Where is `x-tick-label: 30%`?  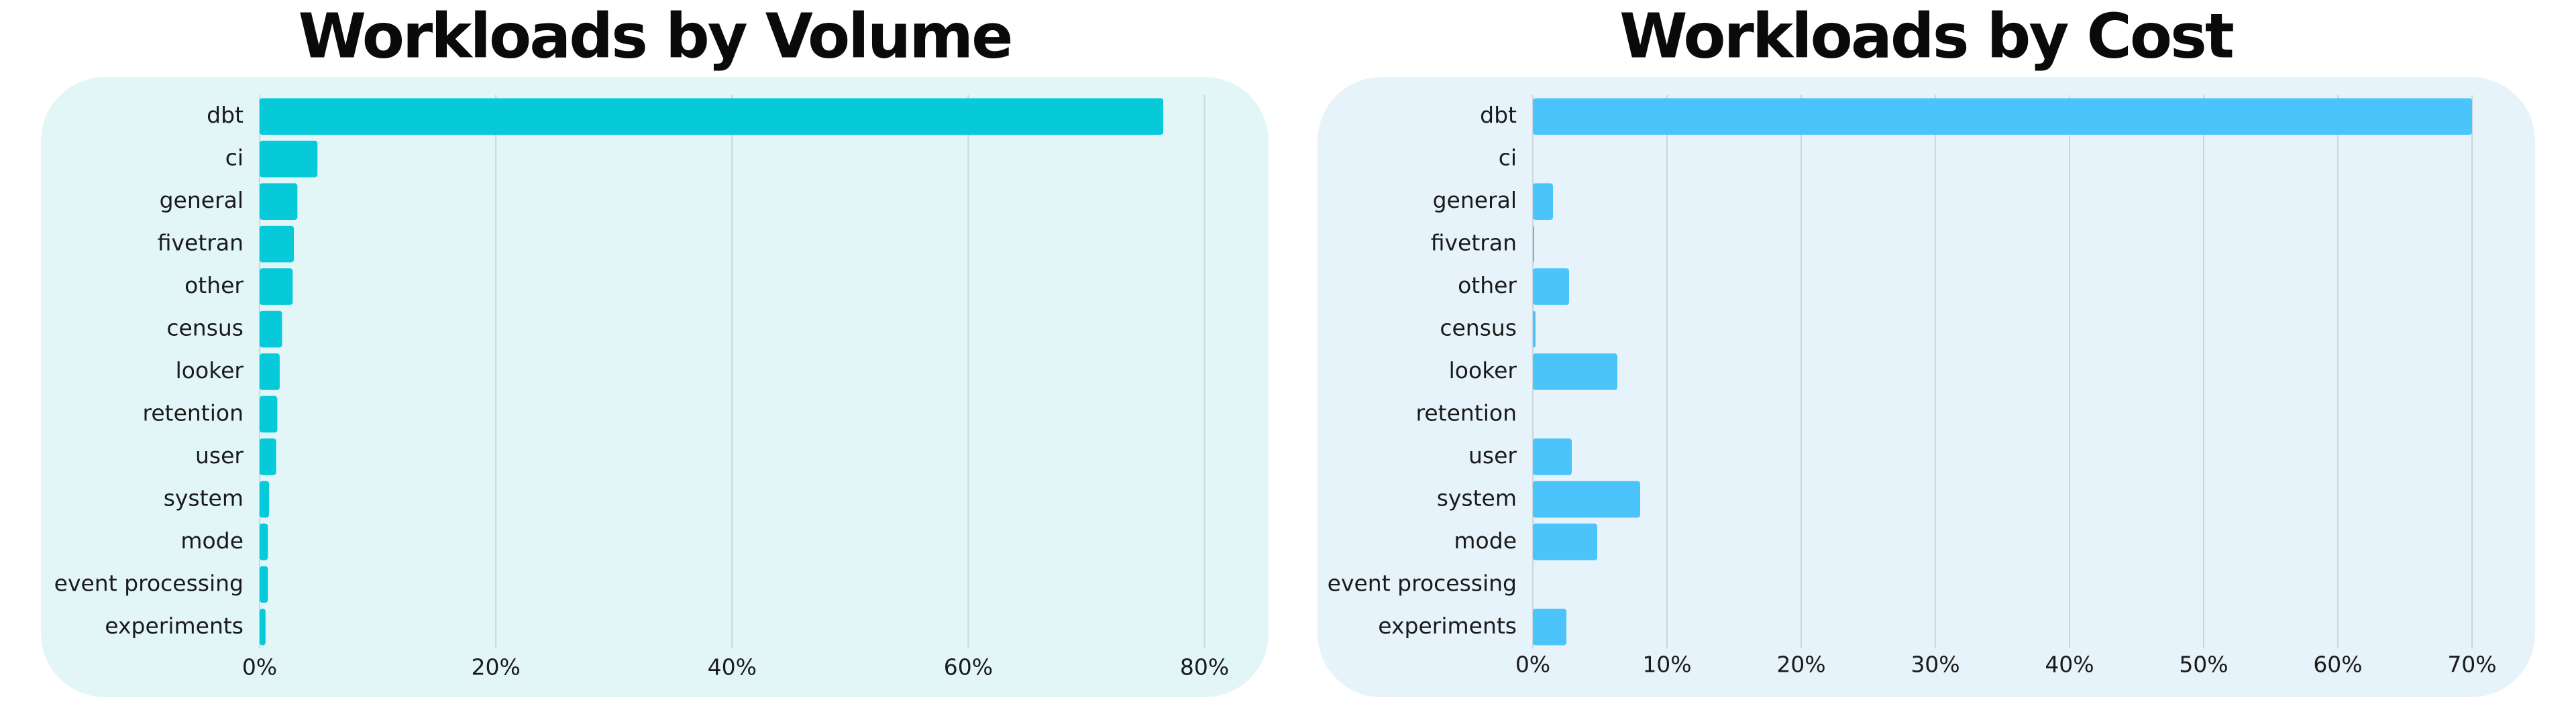
x-tick-label: 30% is located at coordinates (1935, 665).